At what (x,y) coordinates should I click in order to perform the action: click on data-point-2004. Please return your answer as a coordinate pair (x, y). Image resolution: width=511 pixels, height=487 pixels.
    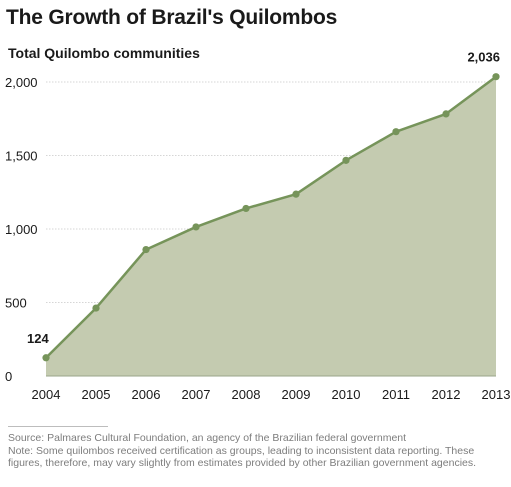
    Looking at the image, I should click on (46, 358).